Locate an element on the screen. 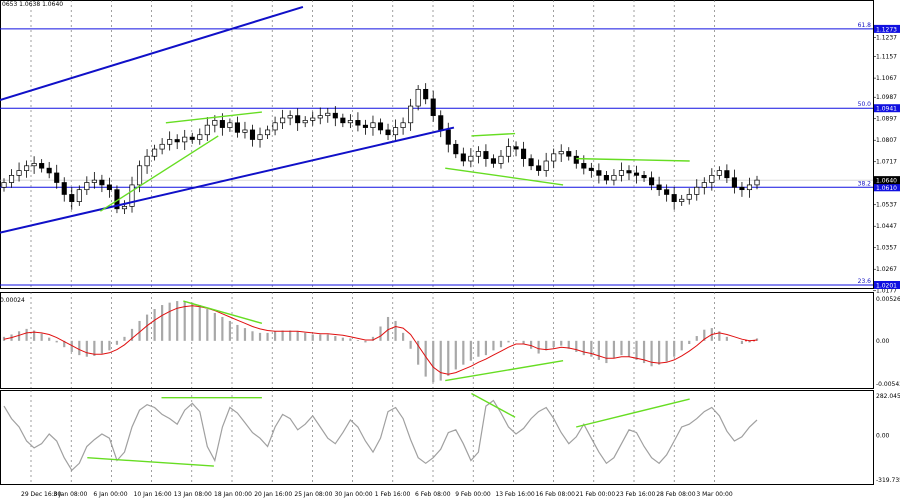 The image size is (900, 504). macd-top-label: 0.00024 is located at coordinates (12, 300).